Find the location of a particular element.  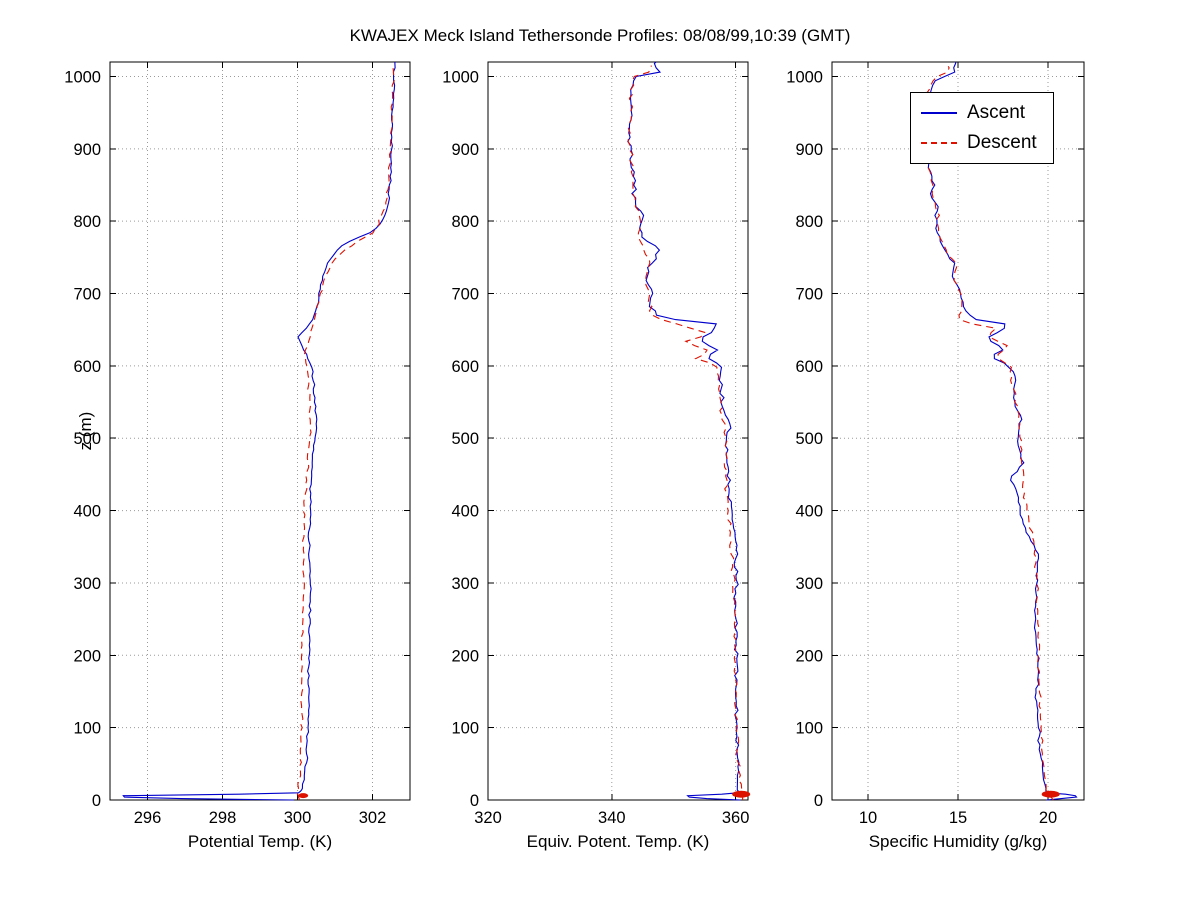

svg-text: 320 is located at coordinates (488, 818).